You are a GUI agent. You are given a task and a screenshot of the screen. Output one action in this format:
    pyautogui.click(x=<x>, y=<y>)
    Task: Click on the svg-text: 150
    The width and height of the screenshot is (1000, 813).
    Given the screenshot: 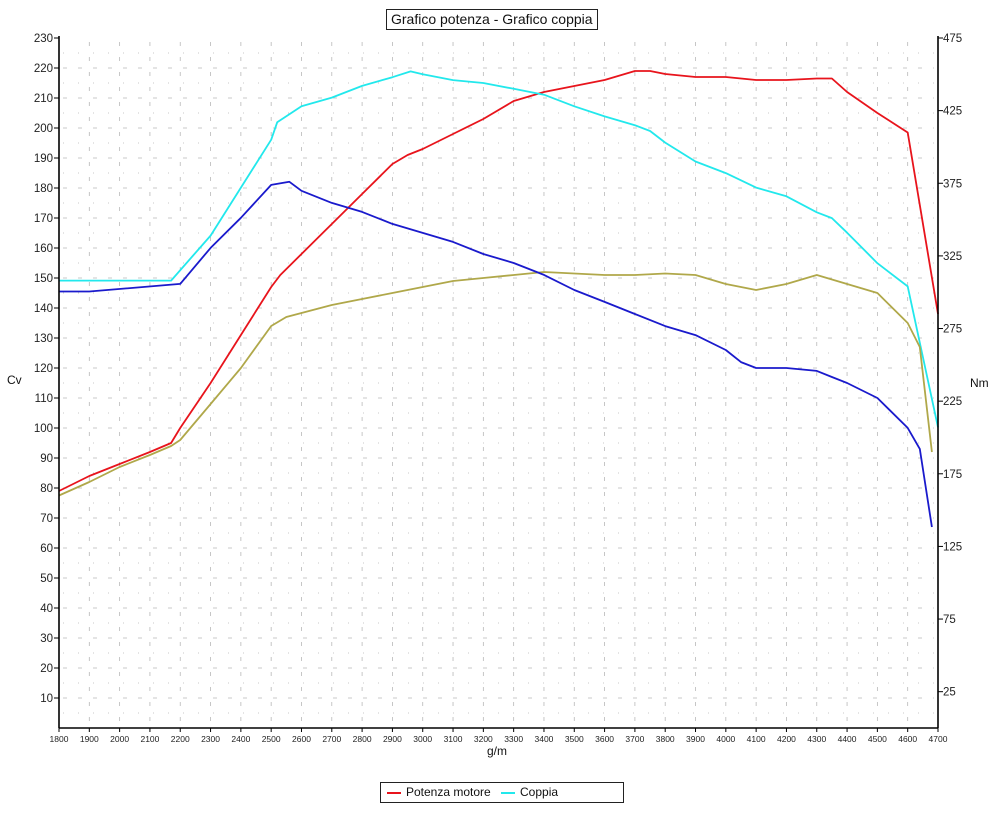 What is the action you would take?
    pyautogui.click(x=43, y=279)
    